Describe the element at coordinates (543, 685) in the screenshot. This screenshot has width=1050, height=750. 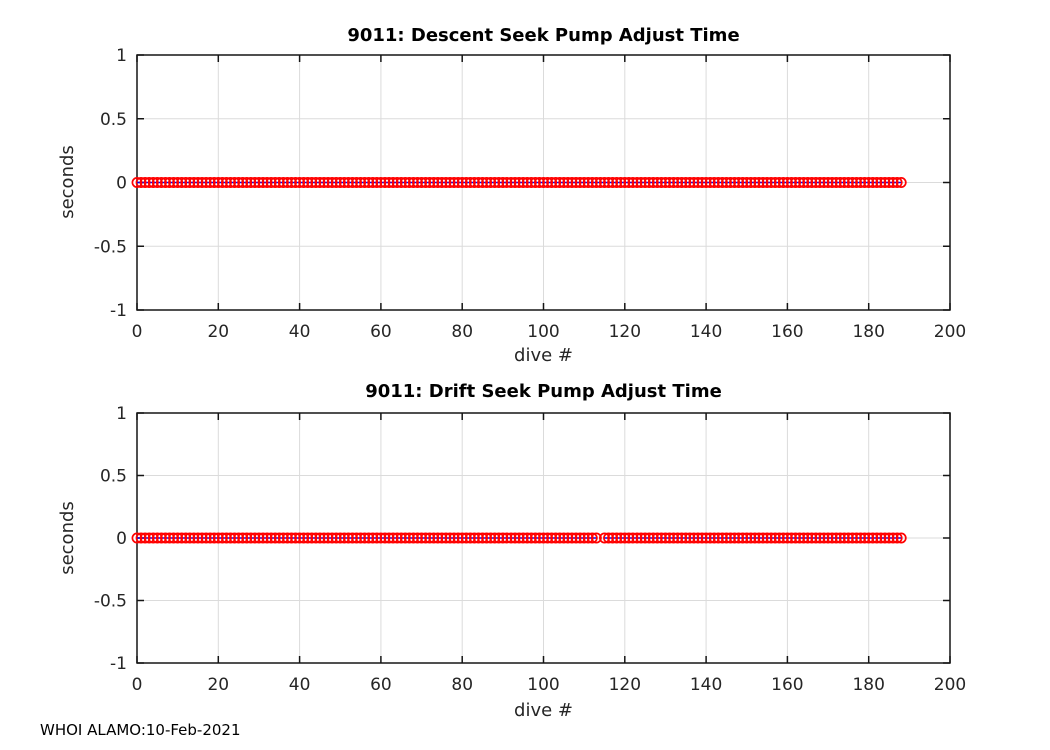
I see `x-tick-label: 100` at that location.